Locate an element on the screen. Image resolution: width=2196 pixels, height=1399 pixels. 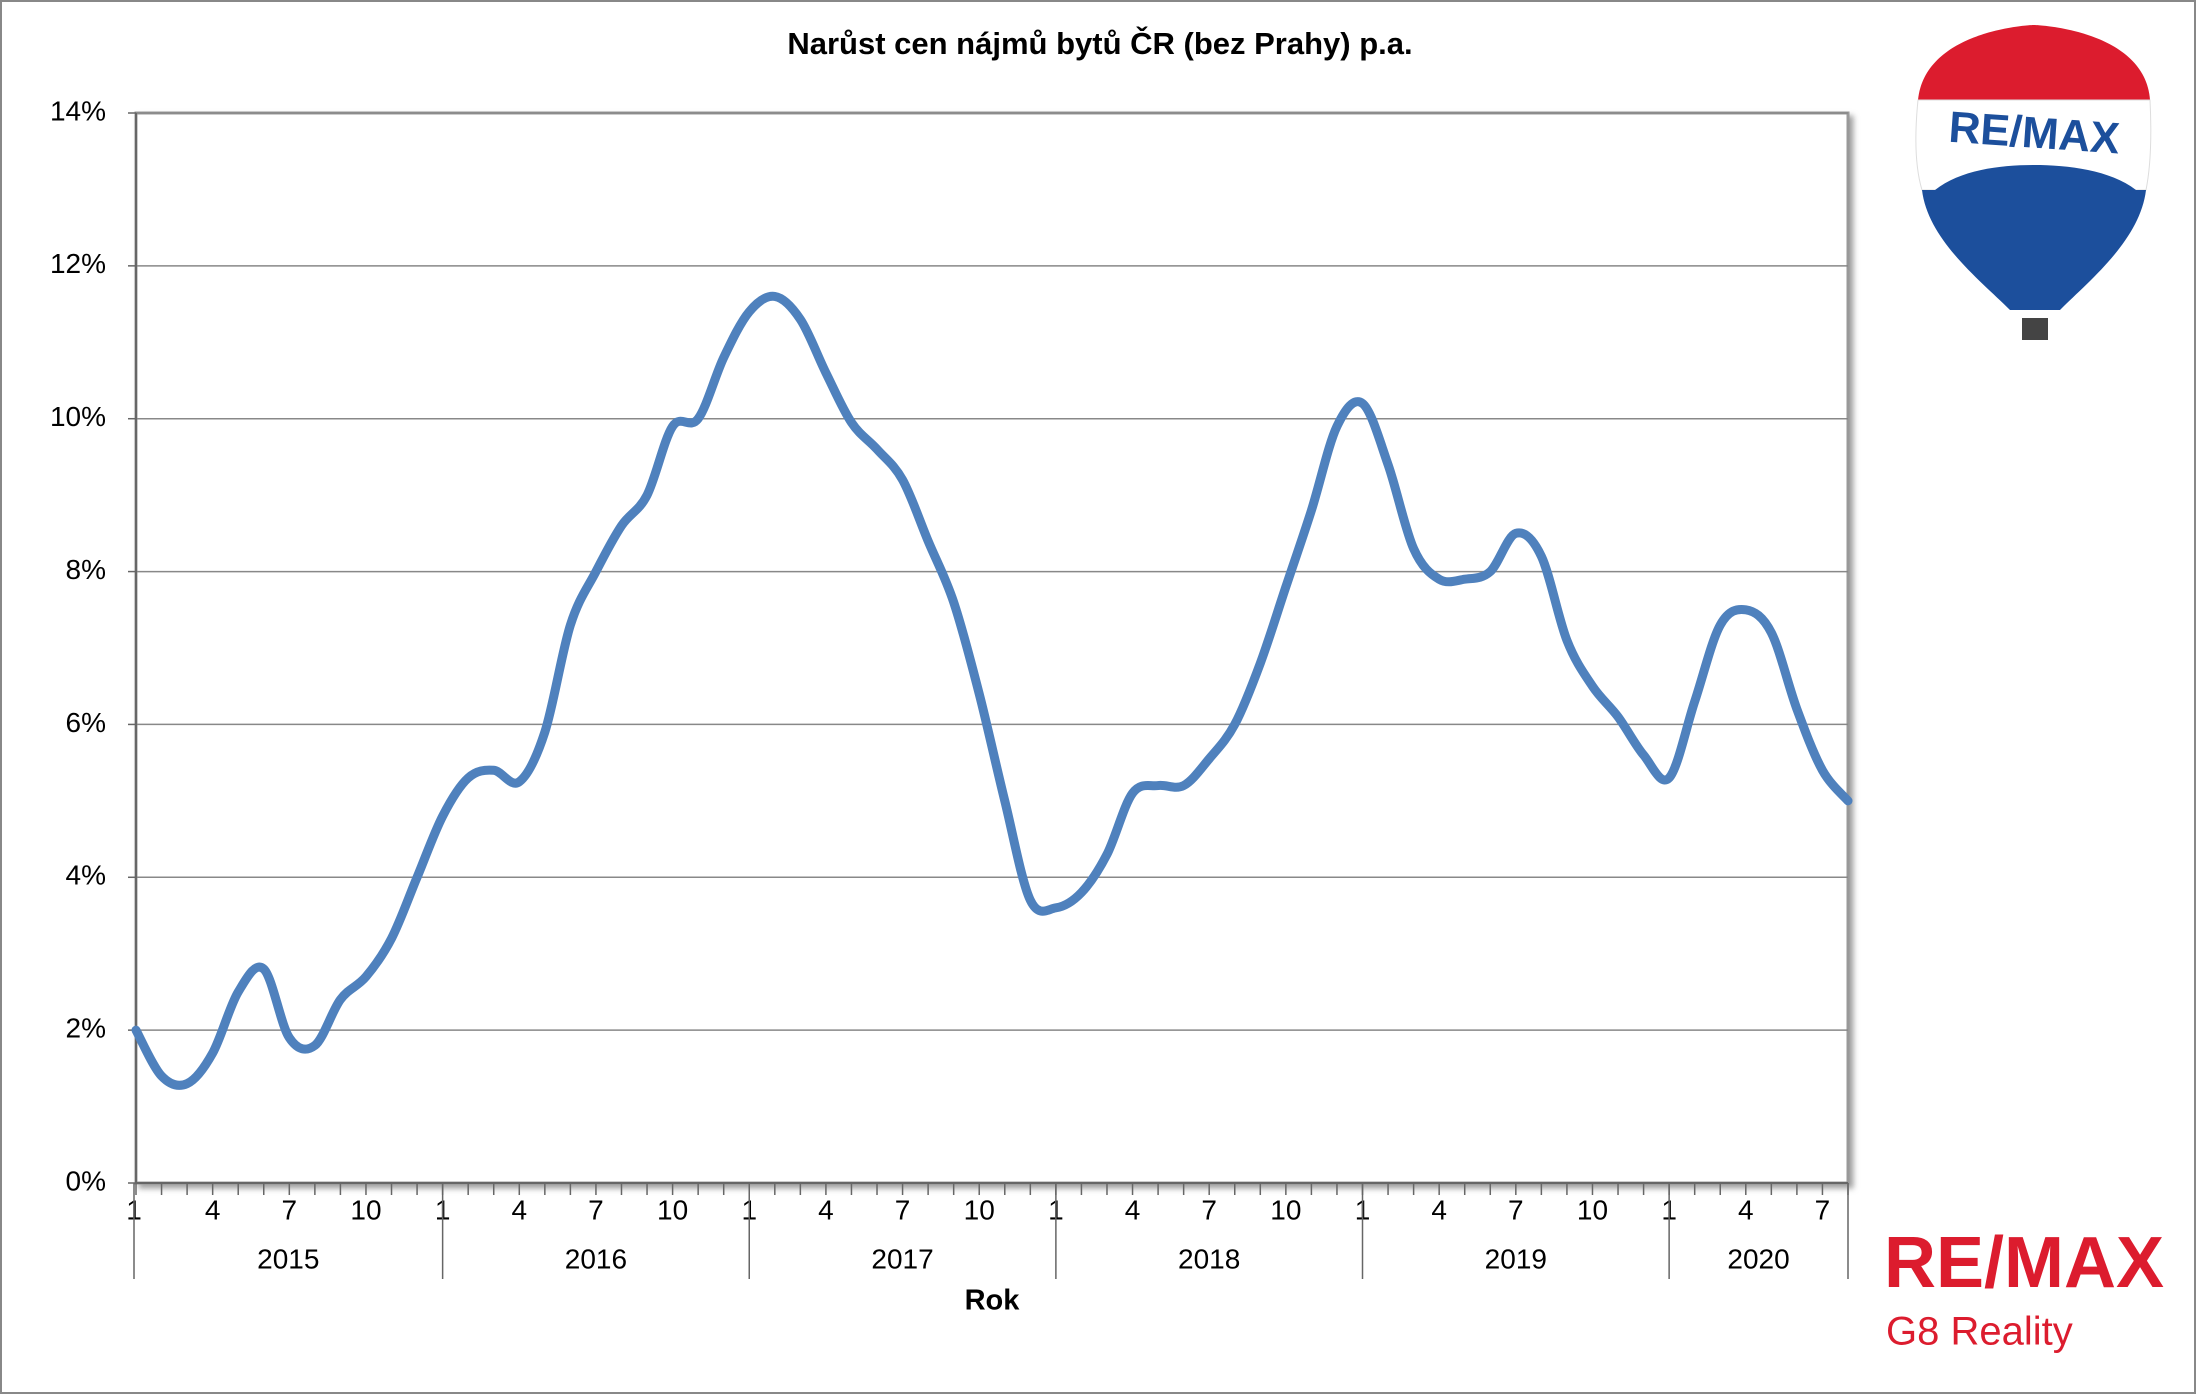
logo-text: RE/MAX is located at coordinates (2024, 1263).